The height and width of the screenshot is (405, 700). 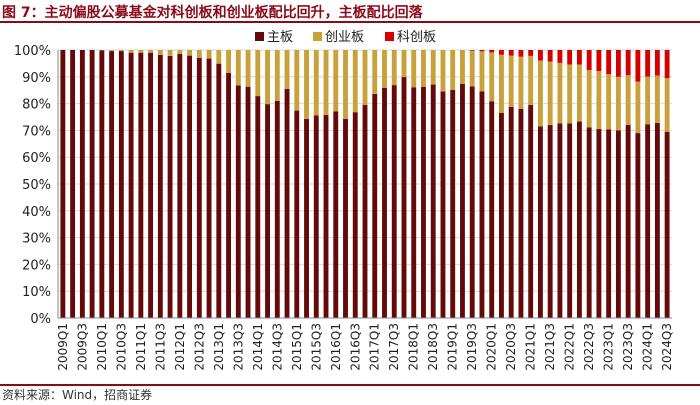 What do you see at coordinates (36, 78) in the screenshot?
I see `y-tick-label: 90%` at bounding box center [36, 78].